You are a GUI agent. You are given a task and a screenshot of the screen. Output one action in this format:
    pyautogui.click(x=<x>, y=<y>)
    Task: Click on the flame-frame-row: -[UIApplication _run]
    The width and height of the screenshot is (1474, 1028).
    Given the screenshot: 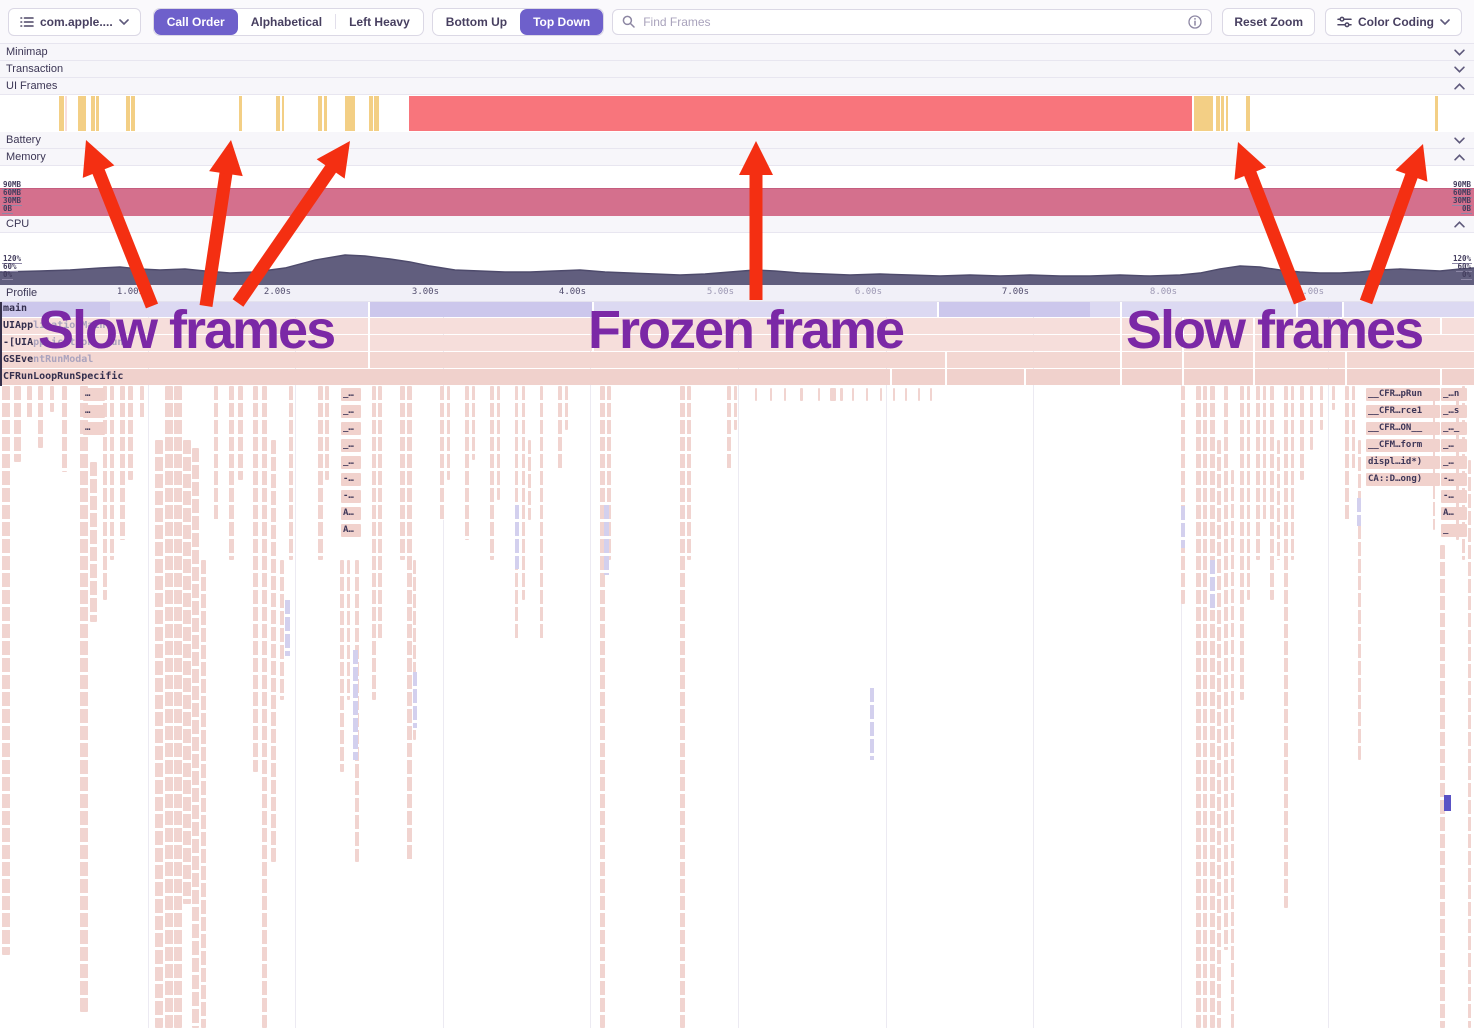 What is the action you would take?
    pyautogui.click(x=737, y=343)
    